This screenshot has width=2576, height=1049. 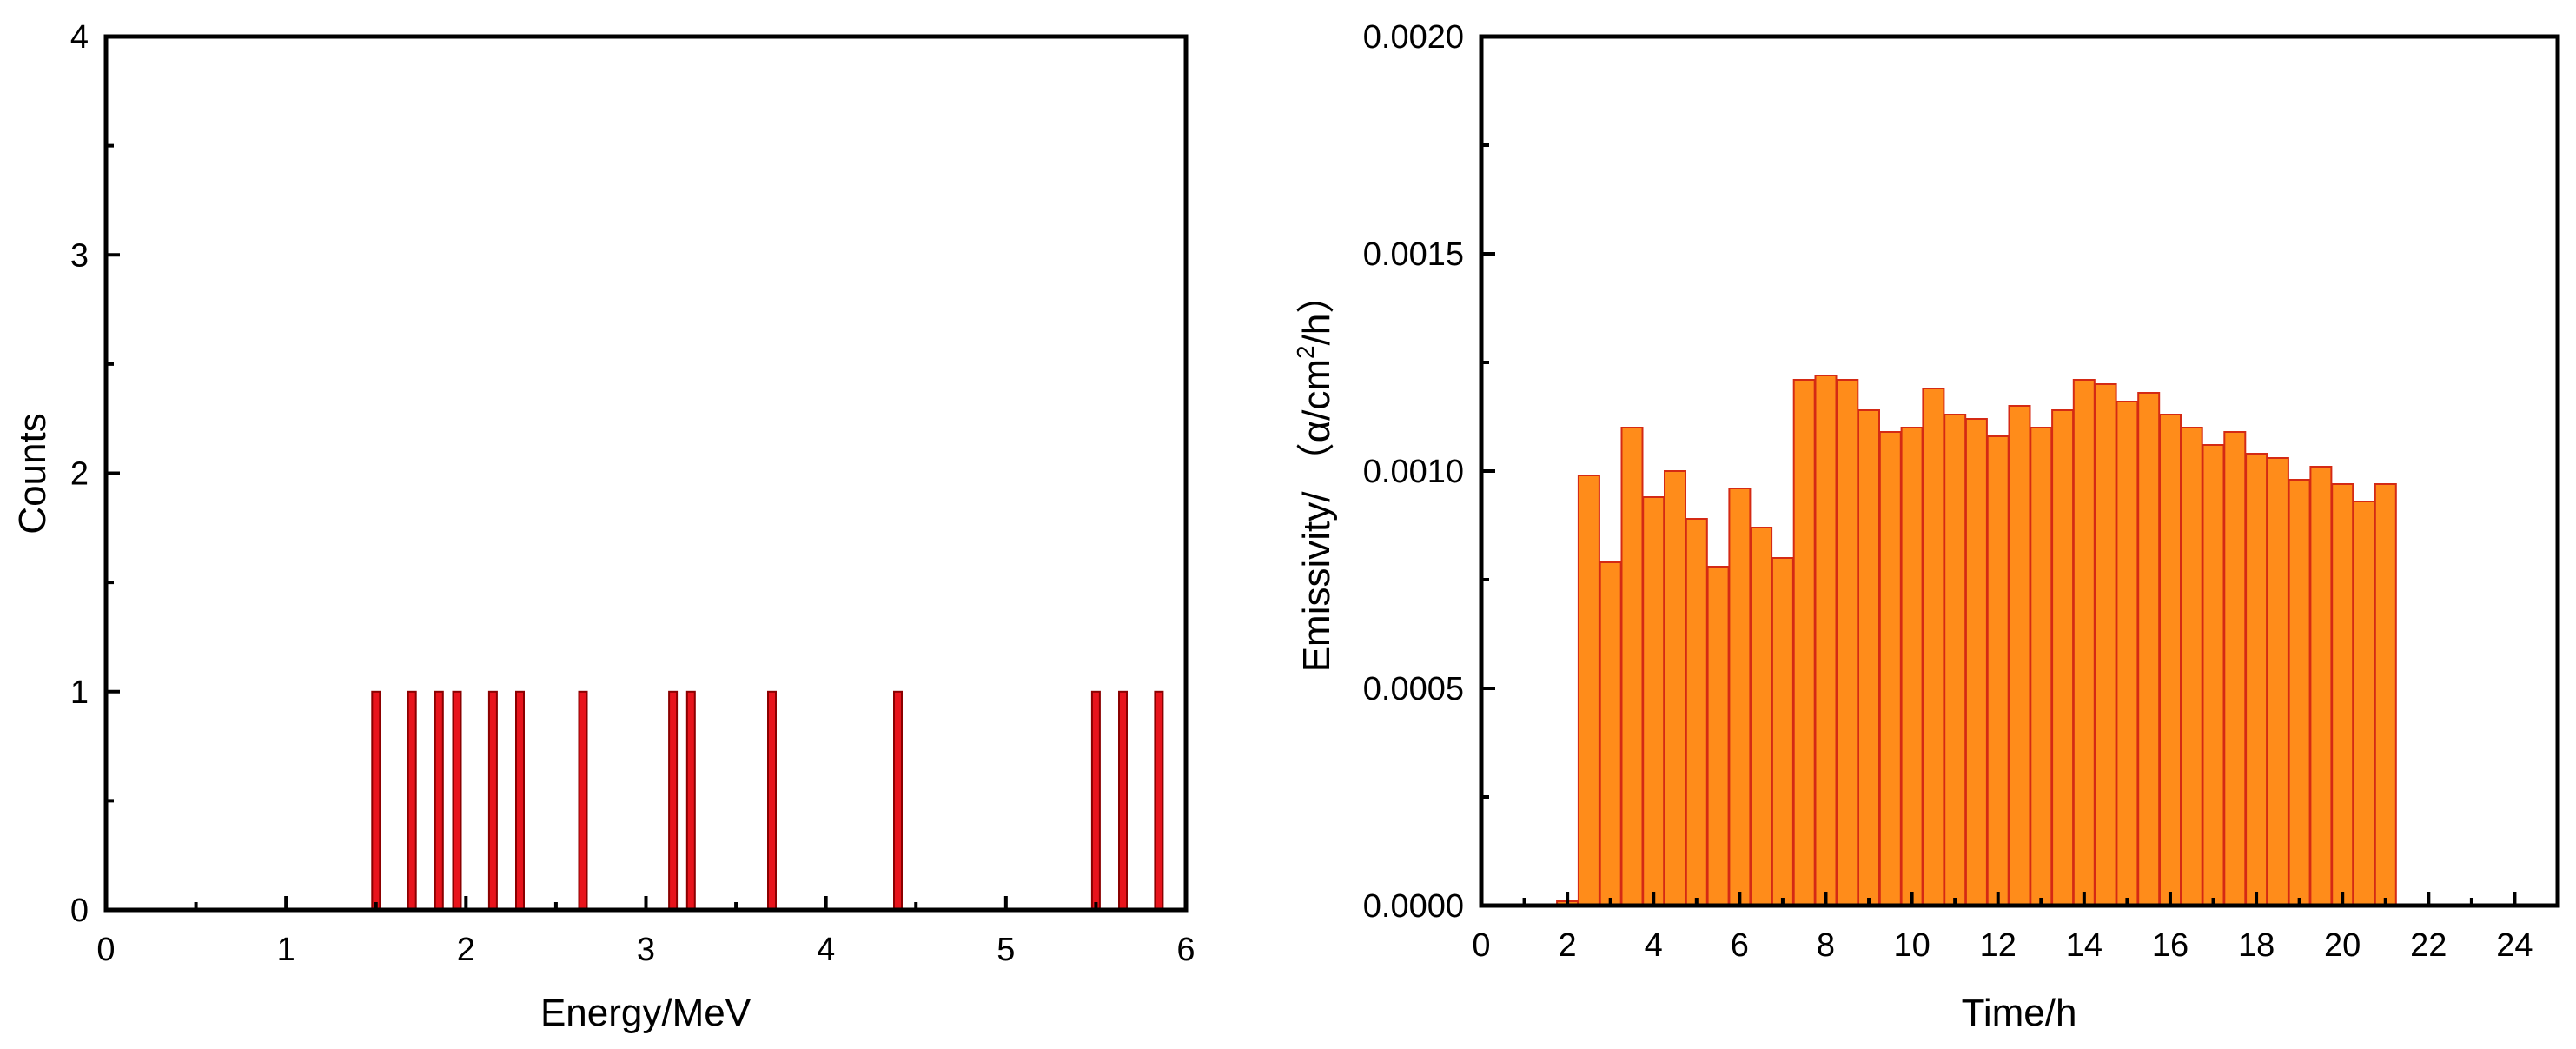 I want to click on chart2-y-label-superscript: 2, so click(x=1305, y=352).